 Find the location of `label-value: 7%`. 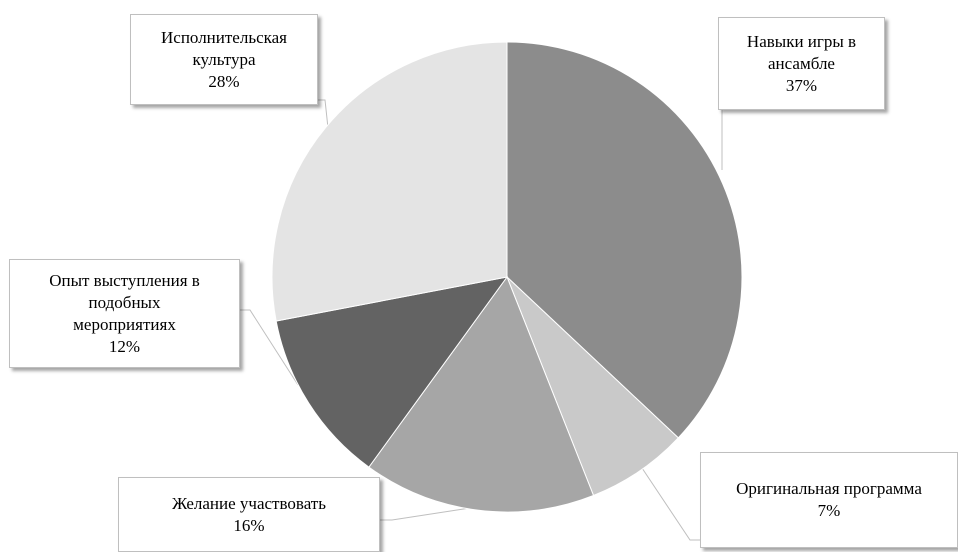

label-value: 7% is located at coordinates (829, 510).